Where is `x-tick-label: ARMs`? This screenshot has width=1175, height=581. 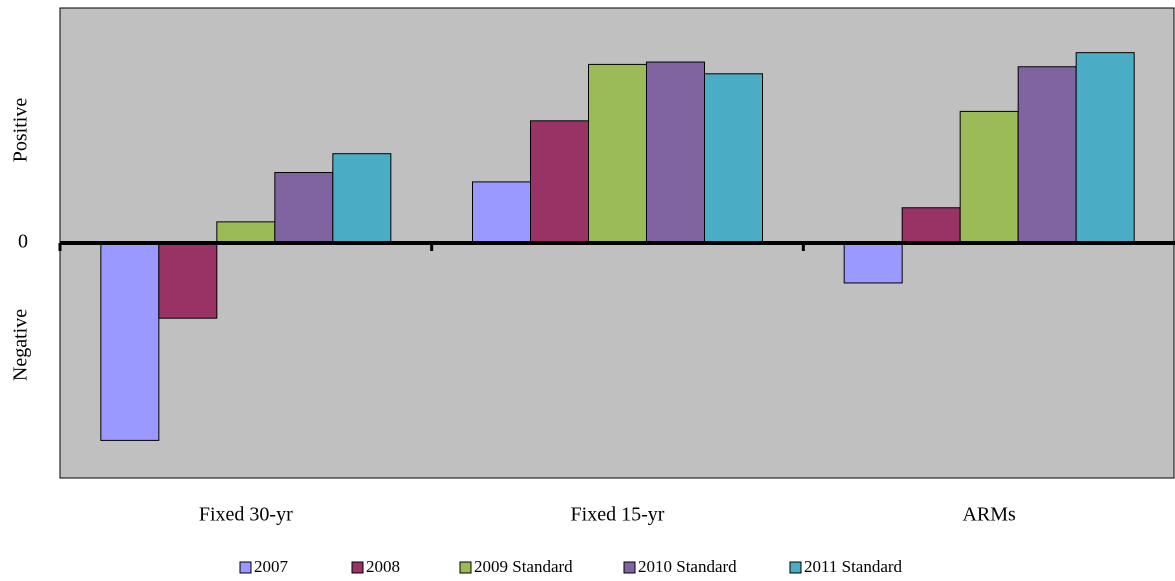 x-tick-label: ARMs is located at coordinates (989, 515).